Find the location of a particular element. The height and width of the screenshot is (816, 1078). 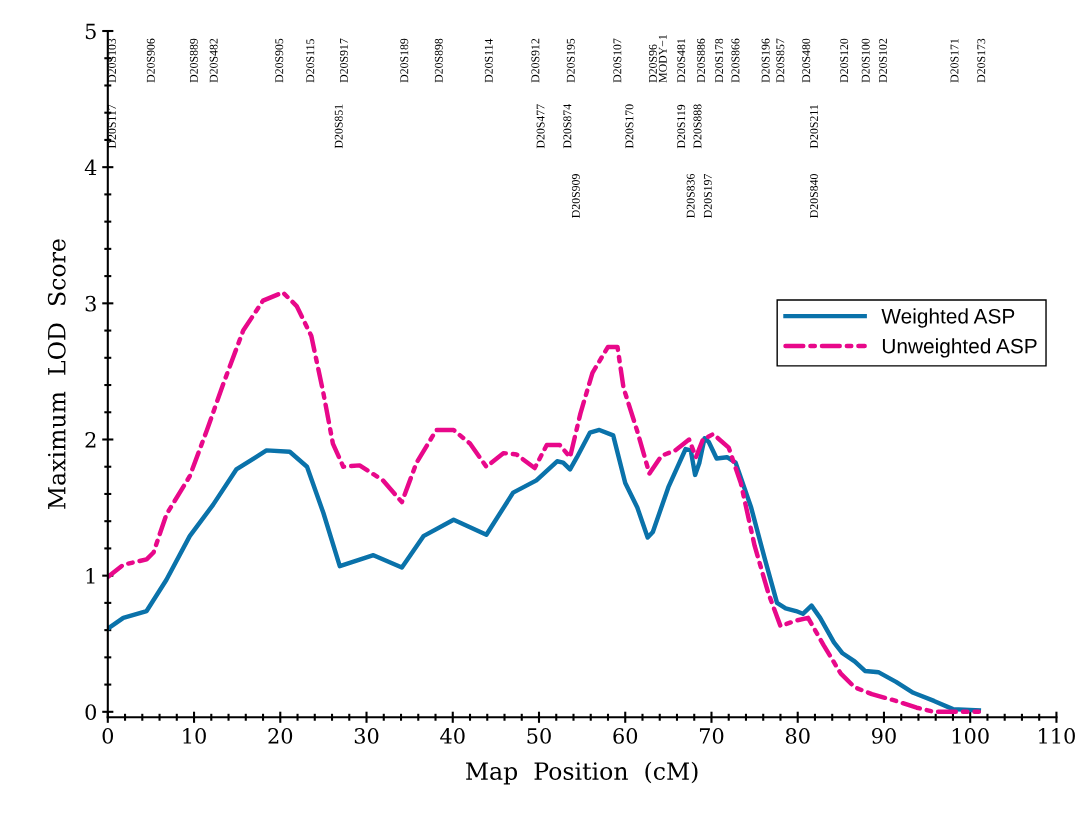

annotation: D20S96 MODY−1 is located at coordinates (657, 58).